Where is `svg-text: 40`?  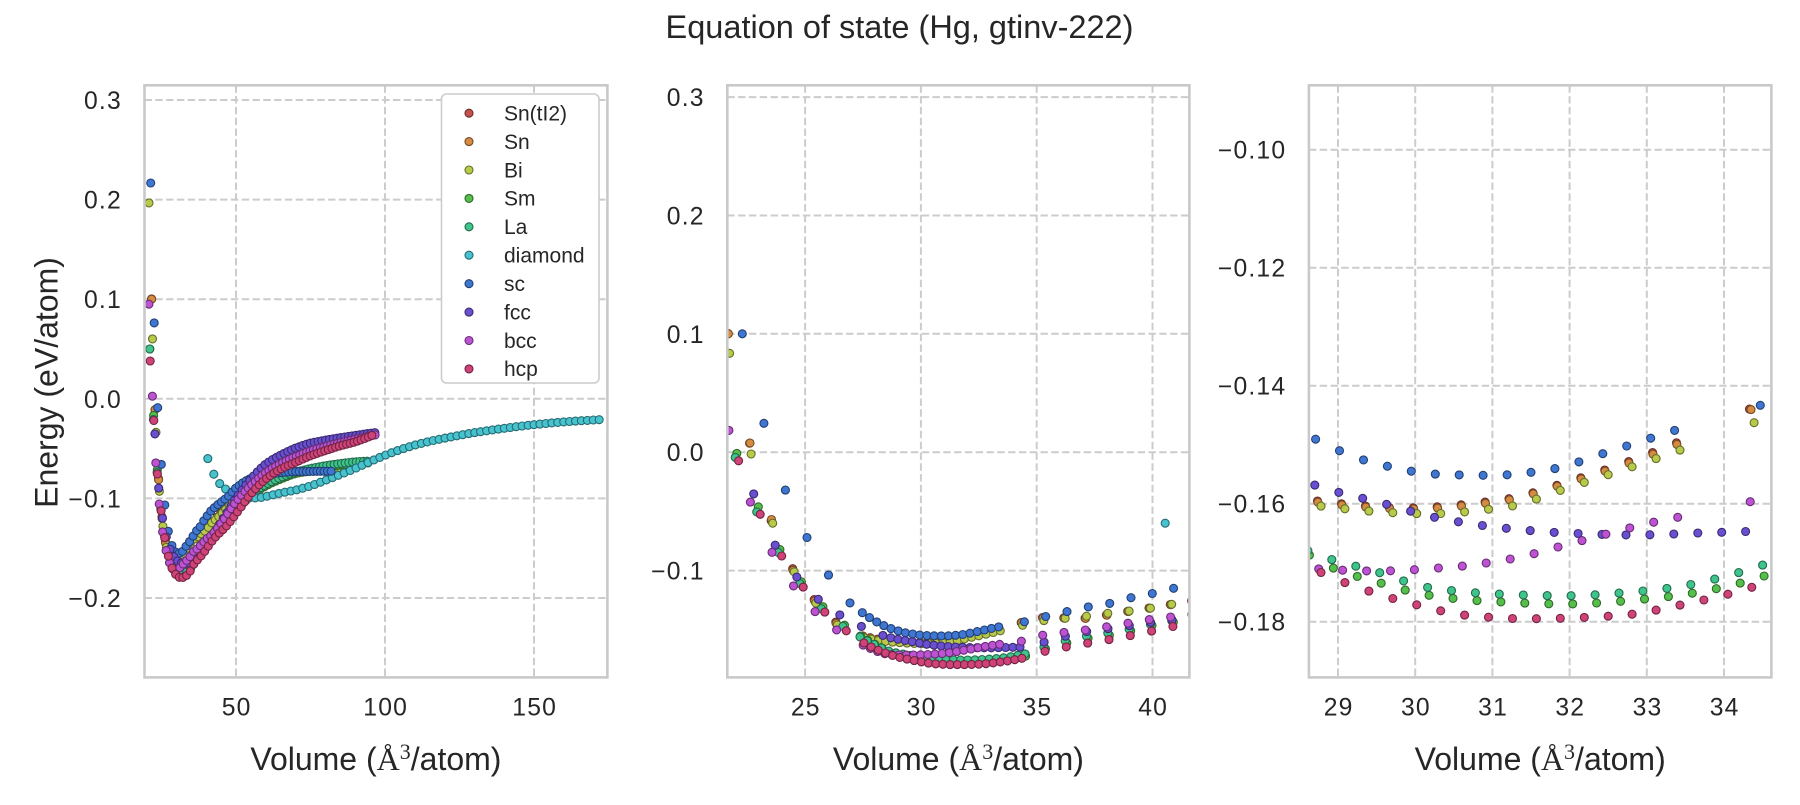 svg-text: 40 is located at coordinates (1153, 708).